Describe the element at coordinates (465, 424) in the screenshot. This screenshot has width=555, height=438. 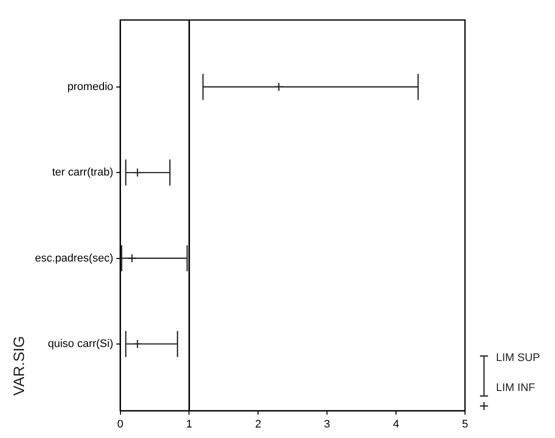
I see `x-tick-label: 5` at that location.